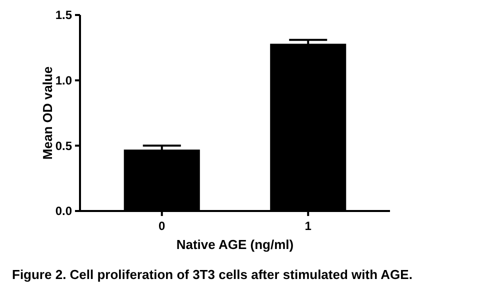 This screenshot has height=300, width=480. I want to click on y-axis-title: Mean OD value, so click(47, 113).